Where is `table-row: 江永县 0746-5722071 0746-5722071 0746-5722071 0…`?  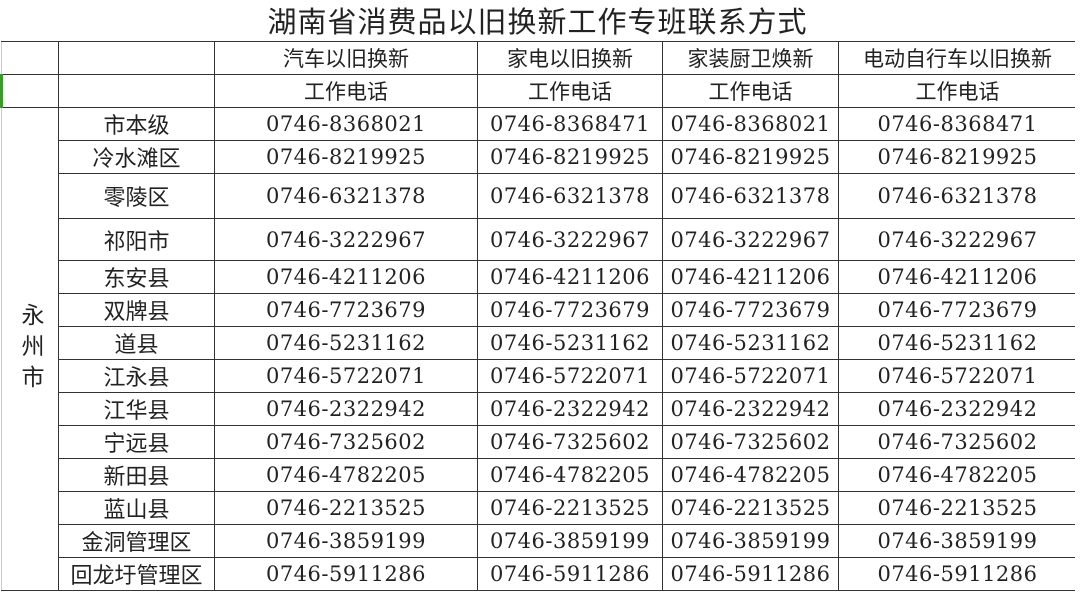 table-row: 江永县 0746-5722071 0746-5722071 0746-5722071 0… is located at coordinates (539, 376).